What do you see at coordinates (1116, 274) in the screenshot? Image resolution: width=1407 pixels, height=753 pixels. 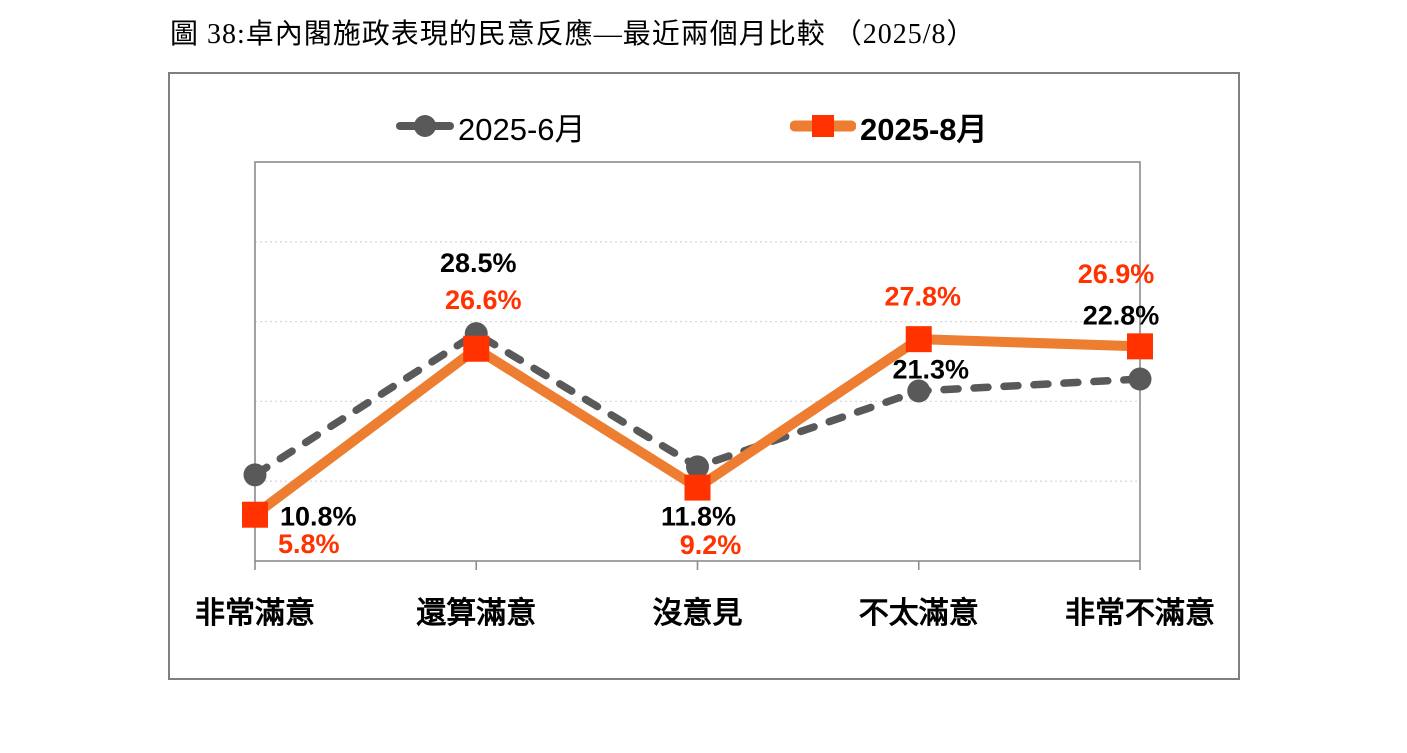 I see `data-label-2025-8月: 26.9%` at bounding box center [1116, 274].